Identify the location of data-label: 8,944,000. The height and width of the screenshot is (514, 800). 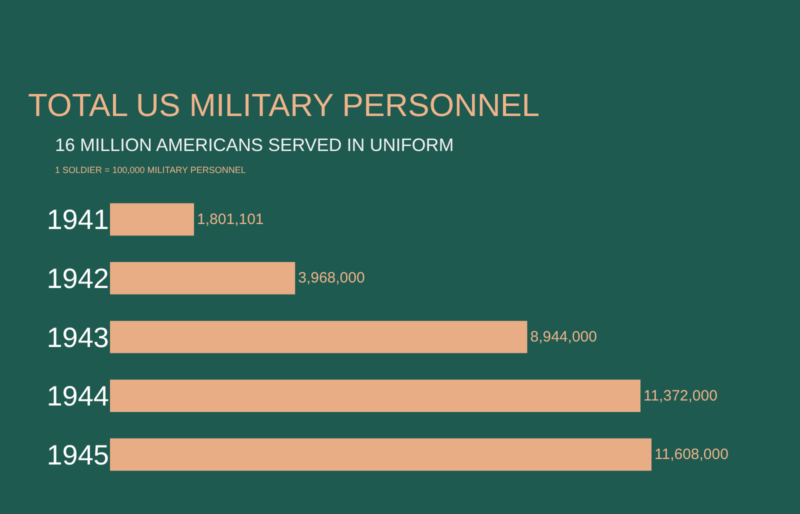
(563, 337).